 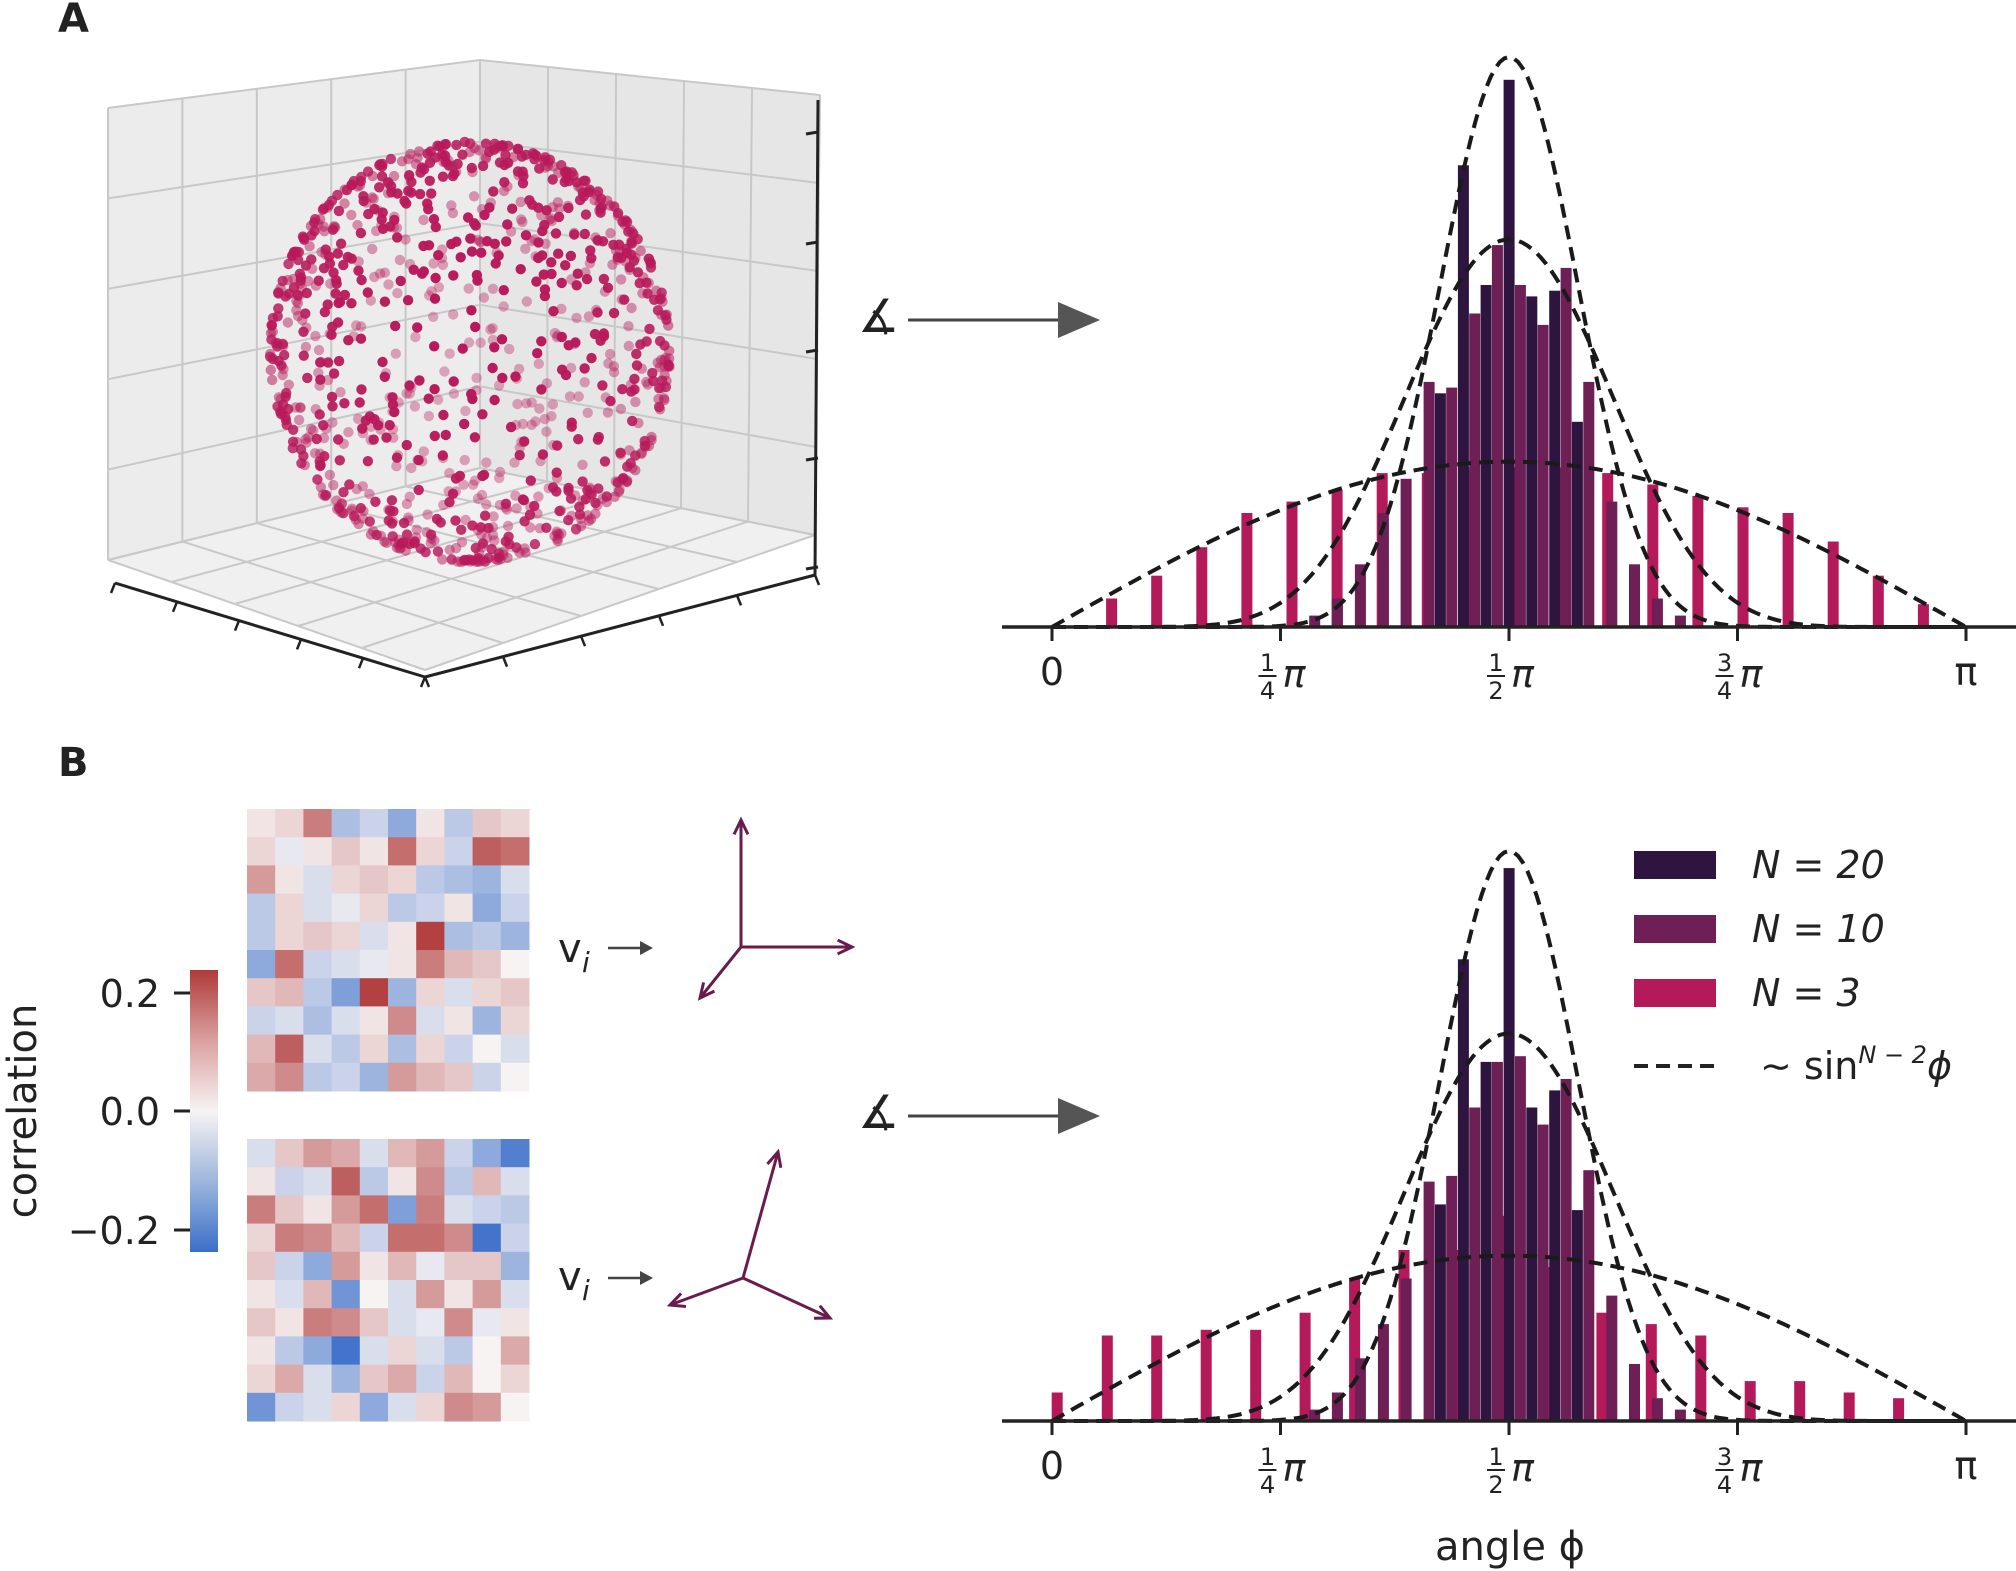 What do you see at coordinates (1052, 672) in the screenshot?
I see `x-tick-label: 0` at bounding box center [1052, 672].